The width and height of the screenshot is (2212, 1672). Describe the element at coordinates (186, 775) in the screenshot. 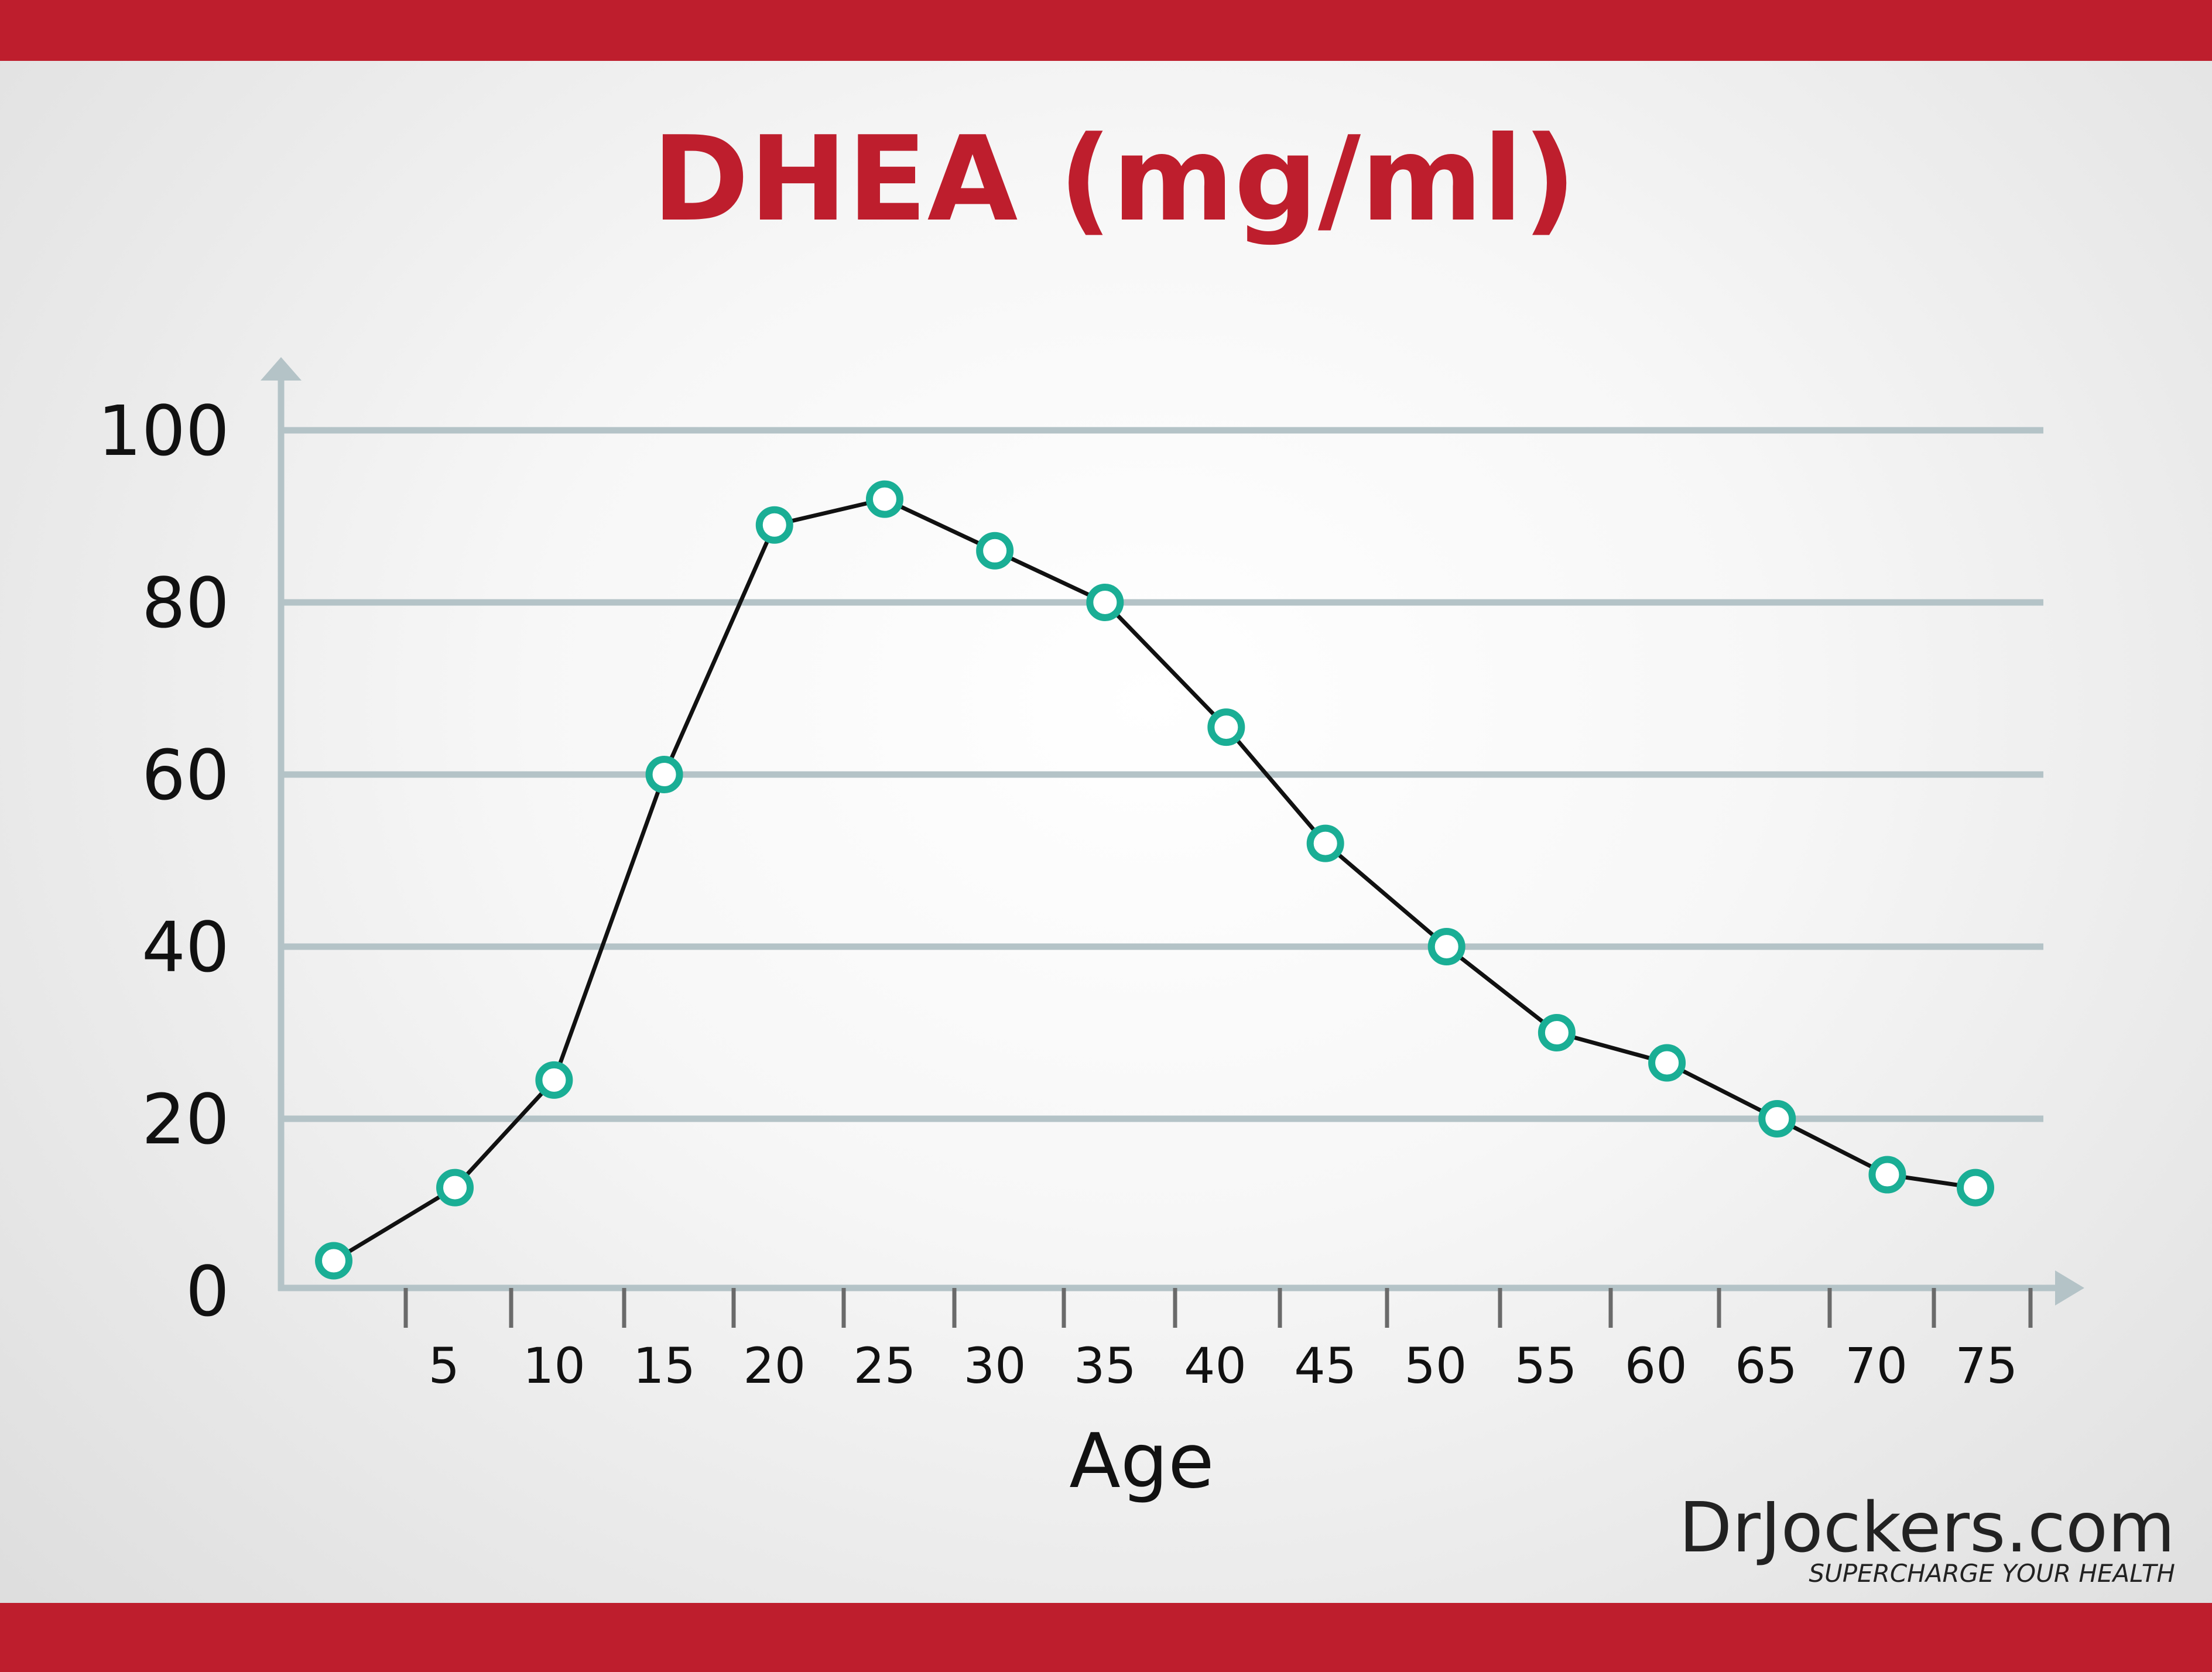

I see `y-tick-label-60: 60` at that location.